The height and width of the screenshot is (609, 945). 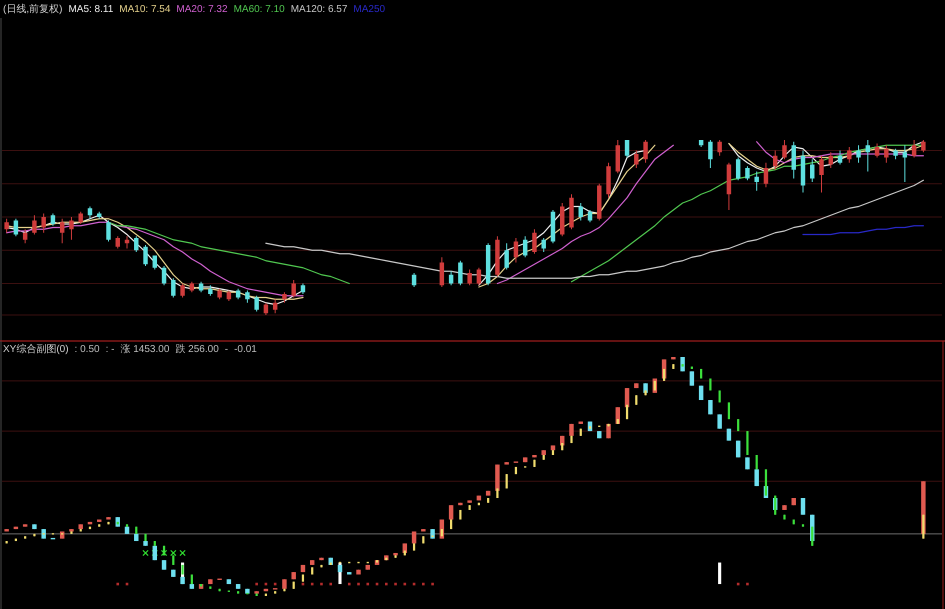 I want to click on text: -0.01, so click(x=246, y=349).